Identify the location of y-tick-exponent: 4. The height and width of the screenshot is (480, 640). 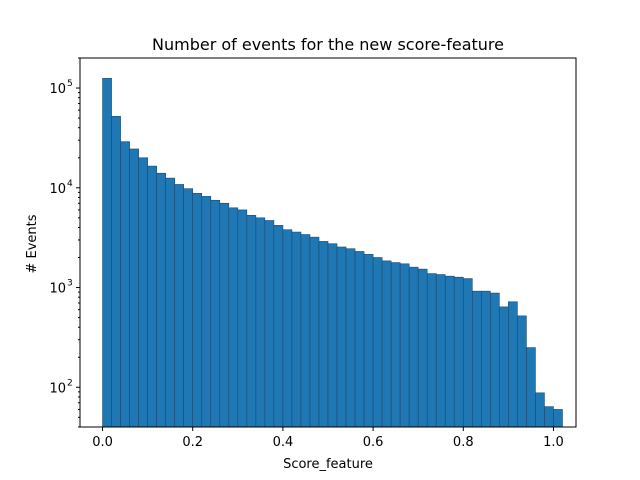
(70, 184).